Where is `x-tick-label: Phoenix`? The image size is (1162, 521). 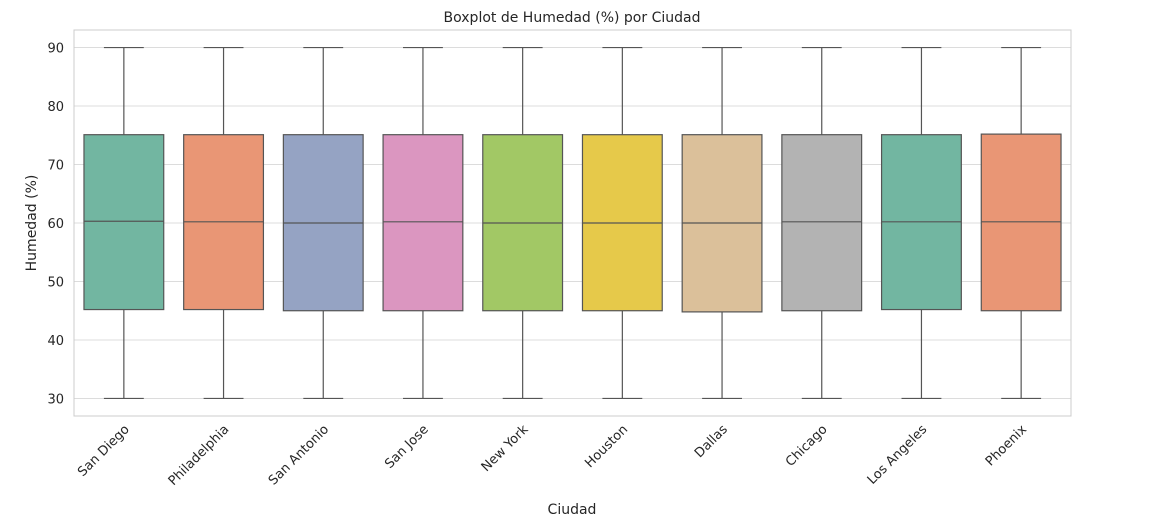 x-tick-label: Phoenix is located at coordinates (1006, 445).